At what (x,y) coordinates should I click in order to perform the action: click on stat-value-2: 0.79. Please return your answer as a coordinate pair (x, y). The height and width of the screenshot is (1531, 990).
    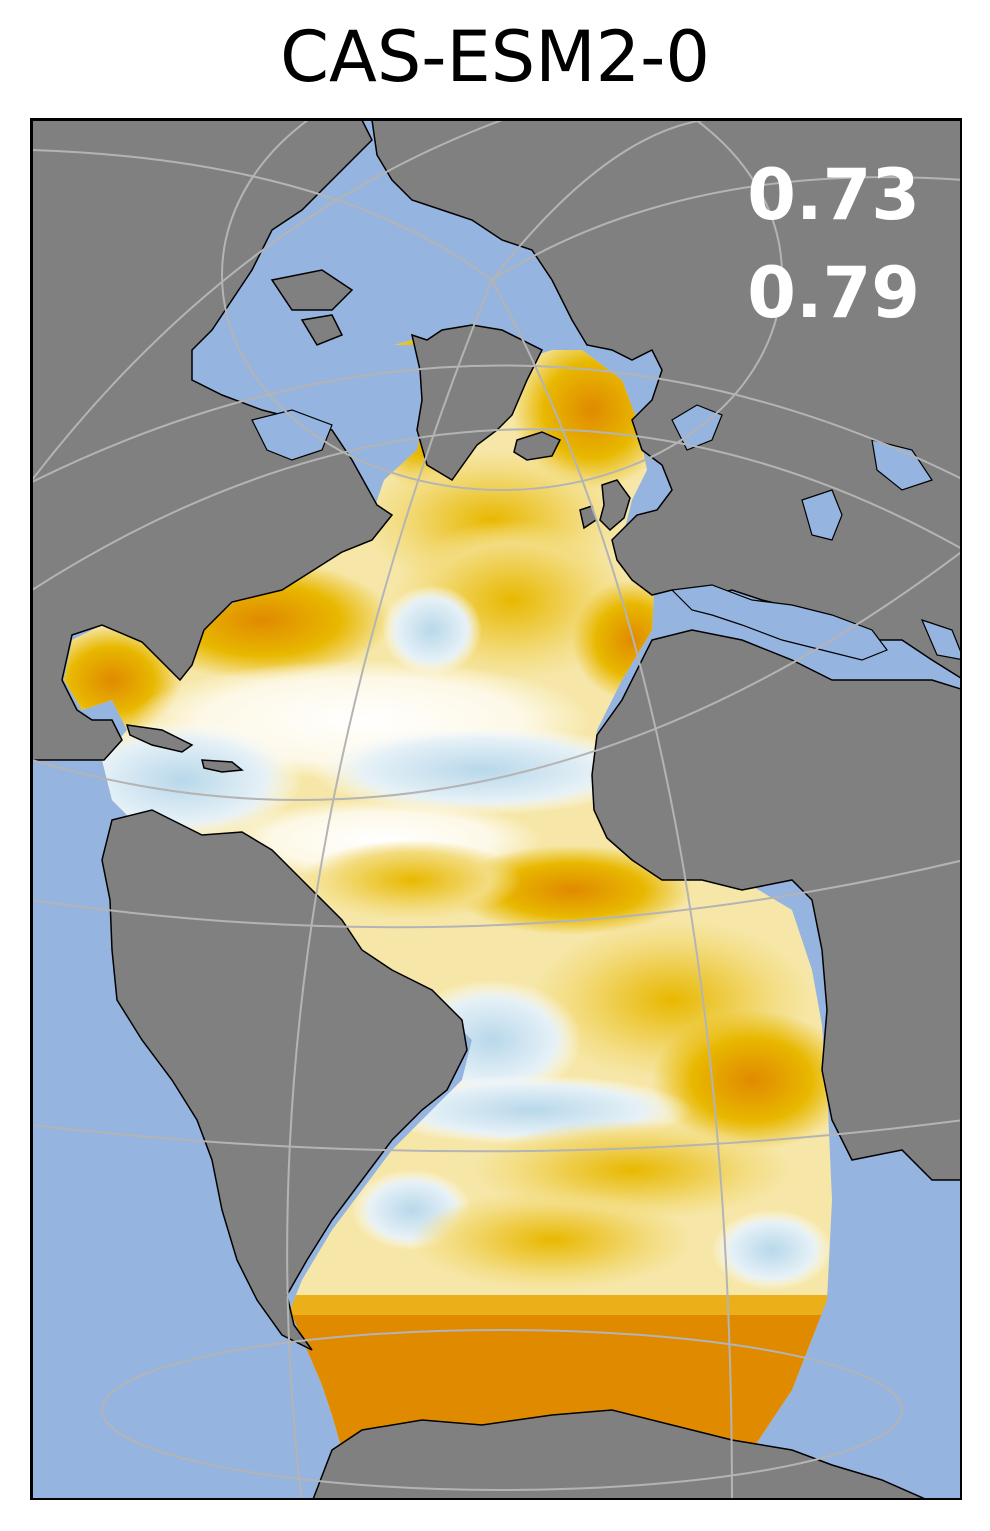
    Looking at the image, I should click on (833, 293).